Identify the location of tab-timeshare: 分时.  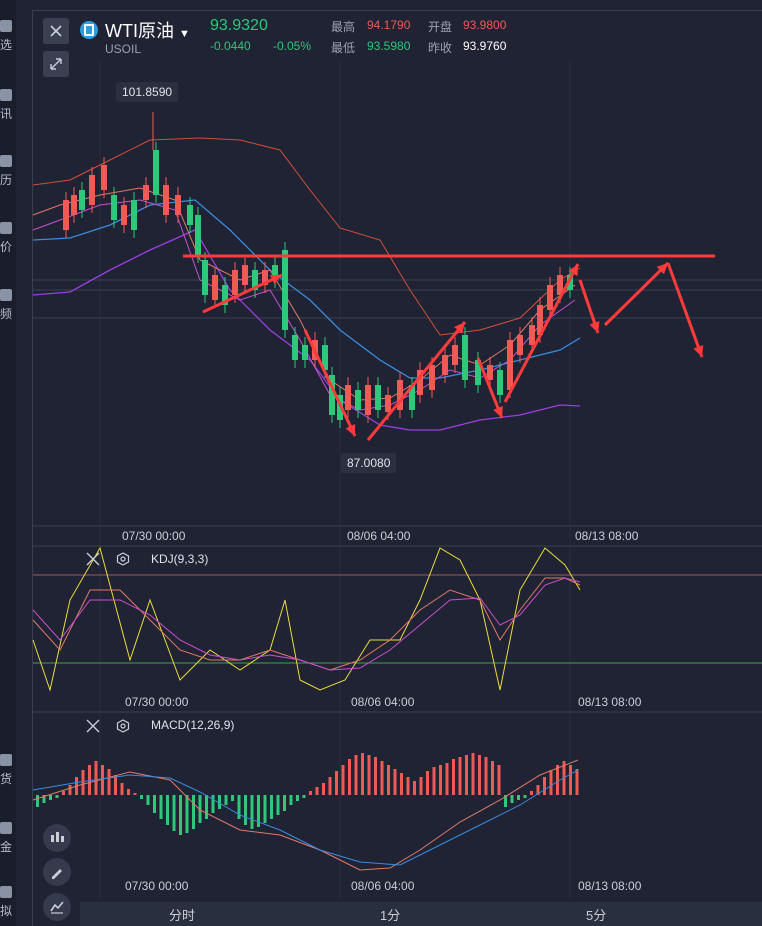
(182, 915).